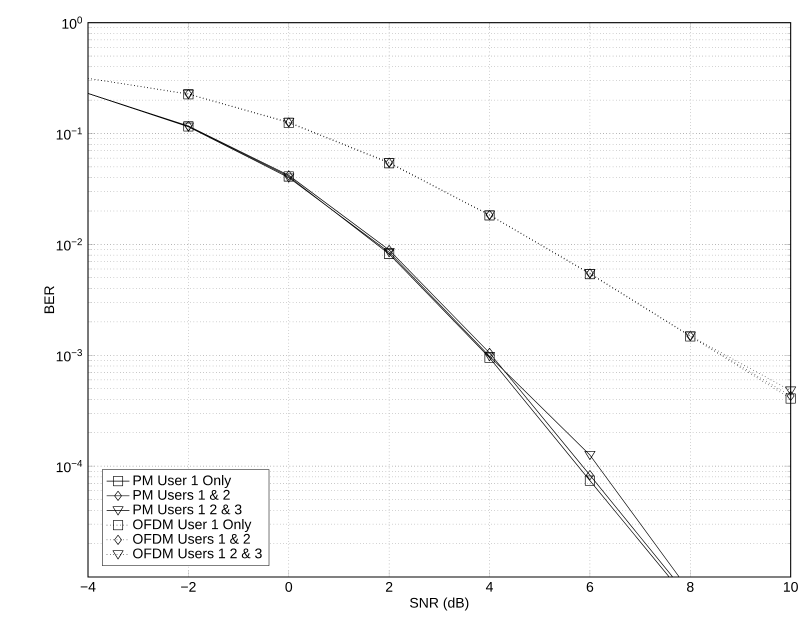 This screenshot has width=806, height=633. Describe the element at coordinates (288, 587) in the screenshot. I see `x-tick-label: 0` at that location.